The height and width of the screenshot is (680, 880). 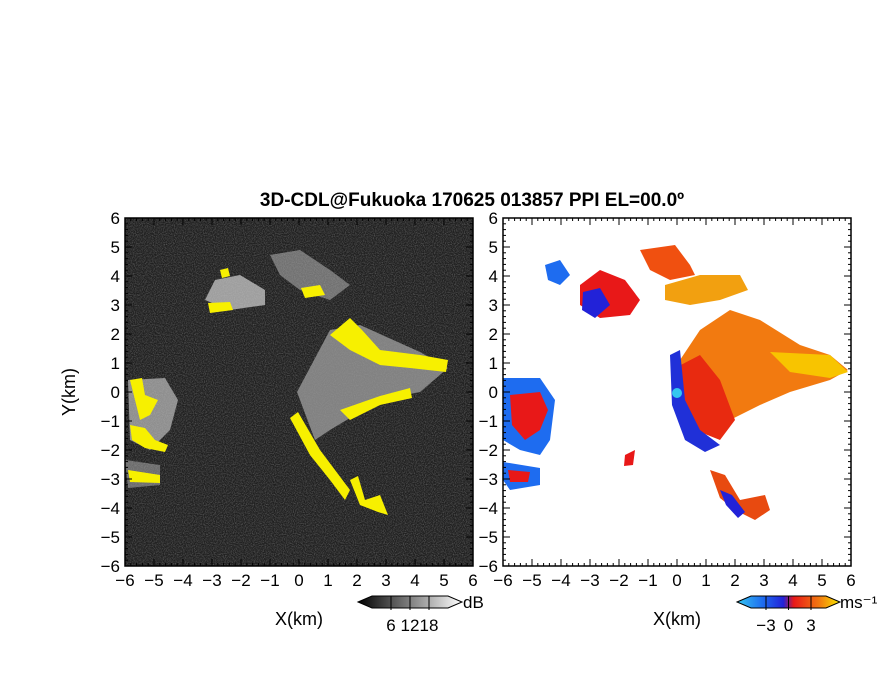 What do you see at coordinates (429, 625) in the screenshot?
I see `colorbar-tick-label: 18` at bounding box center [429, 625].